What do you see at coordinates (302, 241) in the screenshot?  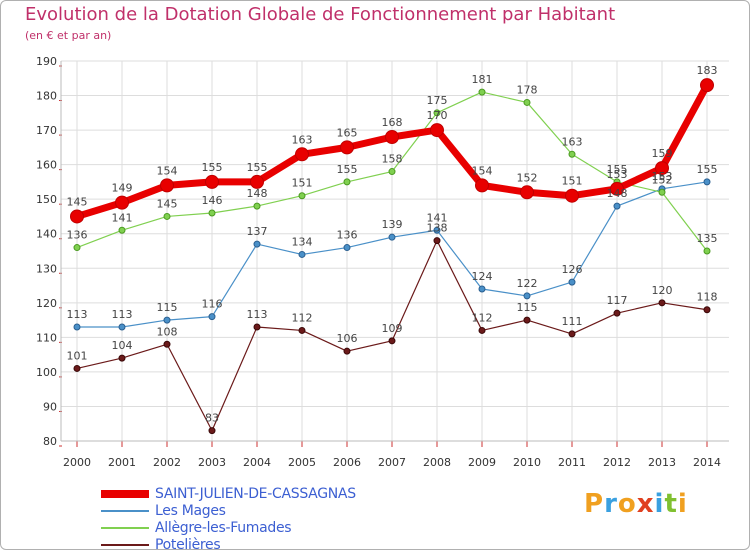 I see `data-label: 134` at bounding box center [302, 241].